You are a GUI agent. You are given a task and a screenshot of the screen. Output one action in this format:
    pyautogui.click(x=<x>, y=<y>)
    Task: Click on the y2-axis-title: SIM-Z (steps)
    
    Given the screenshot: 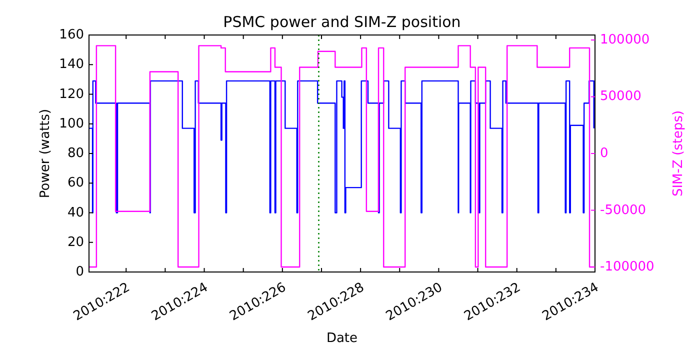 What is the action you would take?
    pyautogui.click(x=678, y=153)
    